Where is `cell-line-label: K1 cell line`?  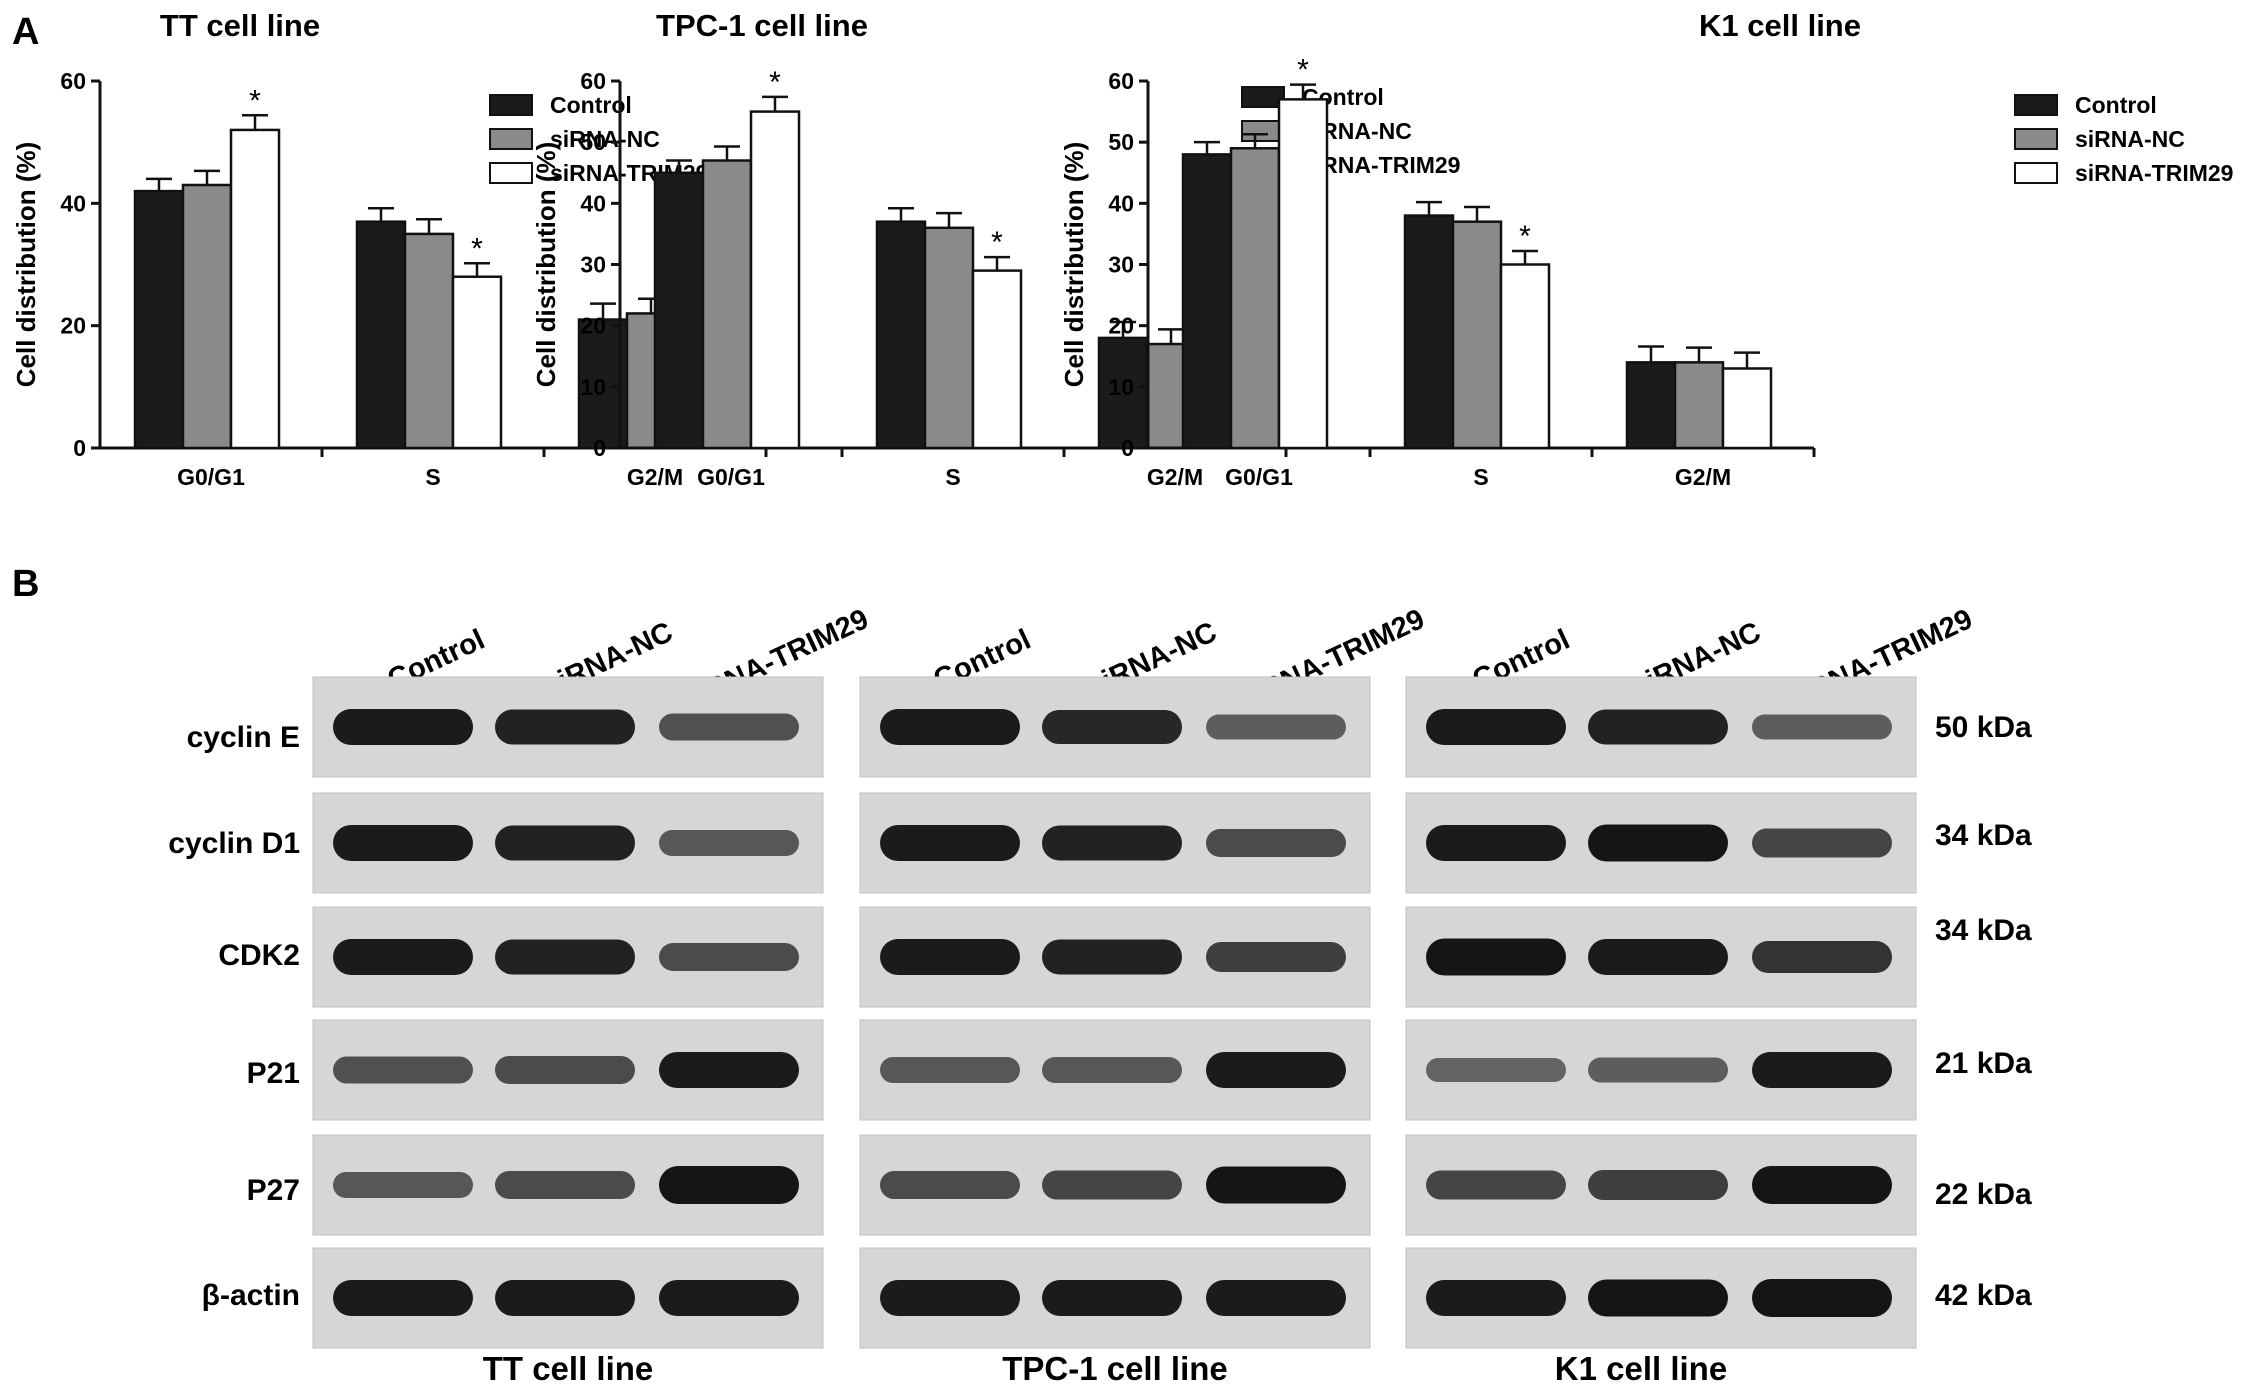 cell-line-label: K1 cell line is located at coordinates (1641, 1368).